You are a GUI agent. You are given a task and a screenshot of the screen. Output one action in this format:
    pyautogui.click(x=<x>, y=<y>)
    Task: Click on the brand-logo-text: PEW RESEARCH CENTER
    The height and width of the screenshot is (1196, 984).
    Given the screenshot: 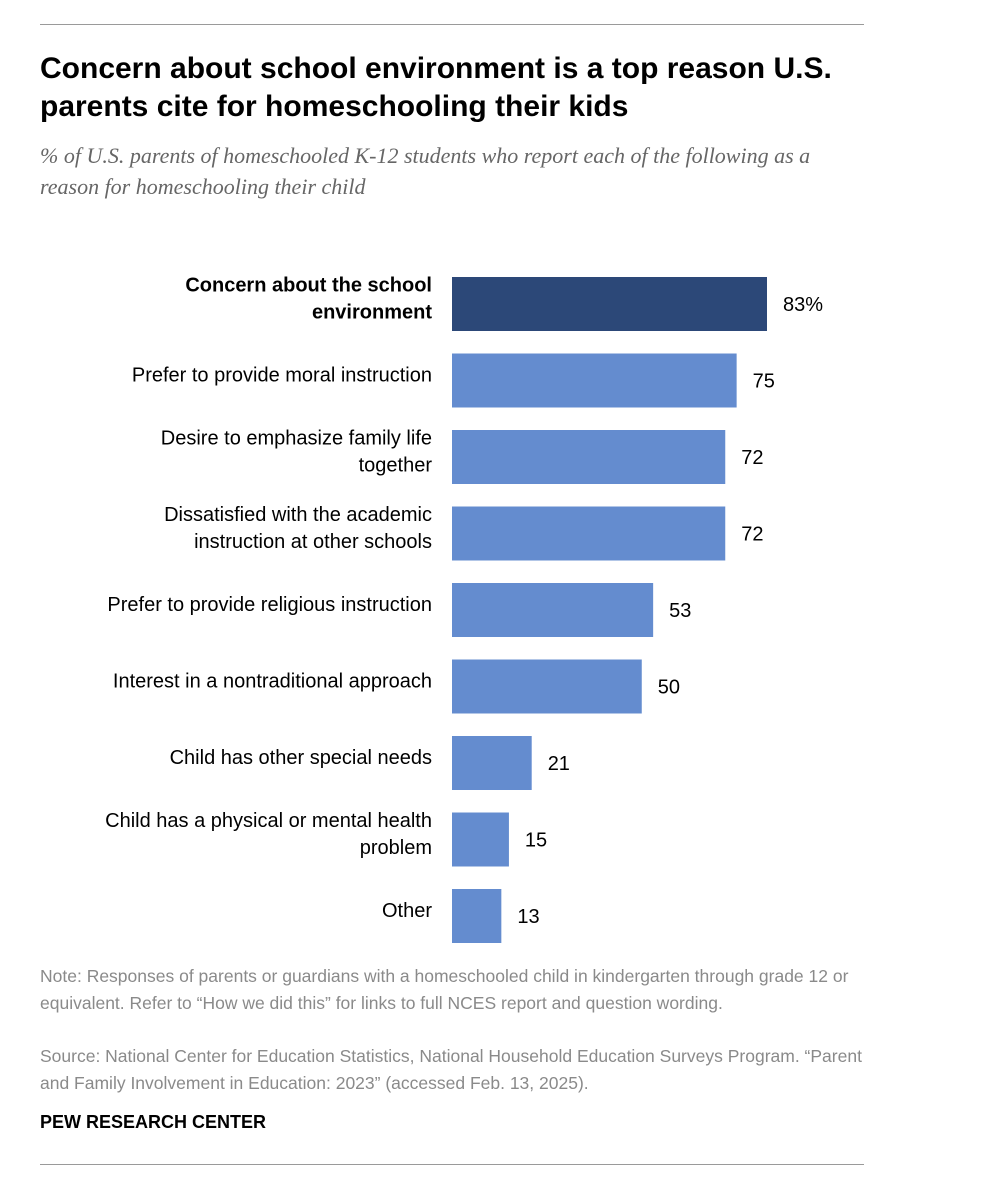 What is the action you would take?
    pyautogui.click(x=153, y=1122)
    